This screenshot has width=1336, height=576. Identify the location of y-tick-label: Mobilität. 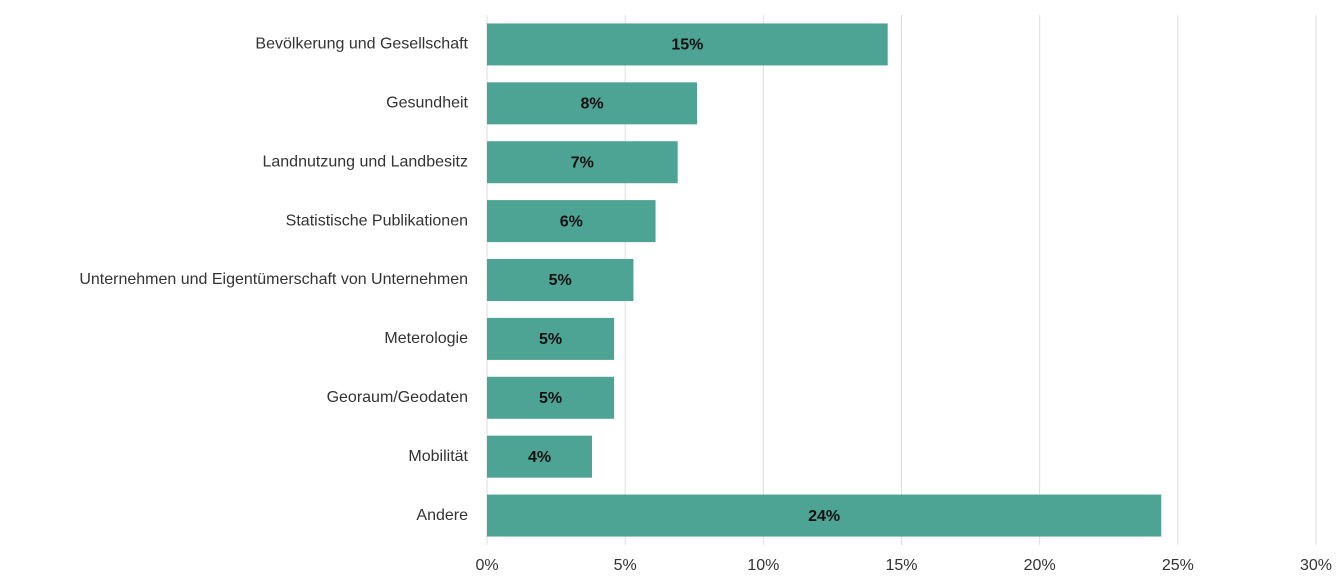
(438, 456).